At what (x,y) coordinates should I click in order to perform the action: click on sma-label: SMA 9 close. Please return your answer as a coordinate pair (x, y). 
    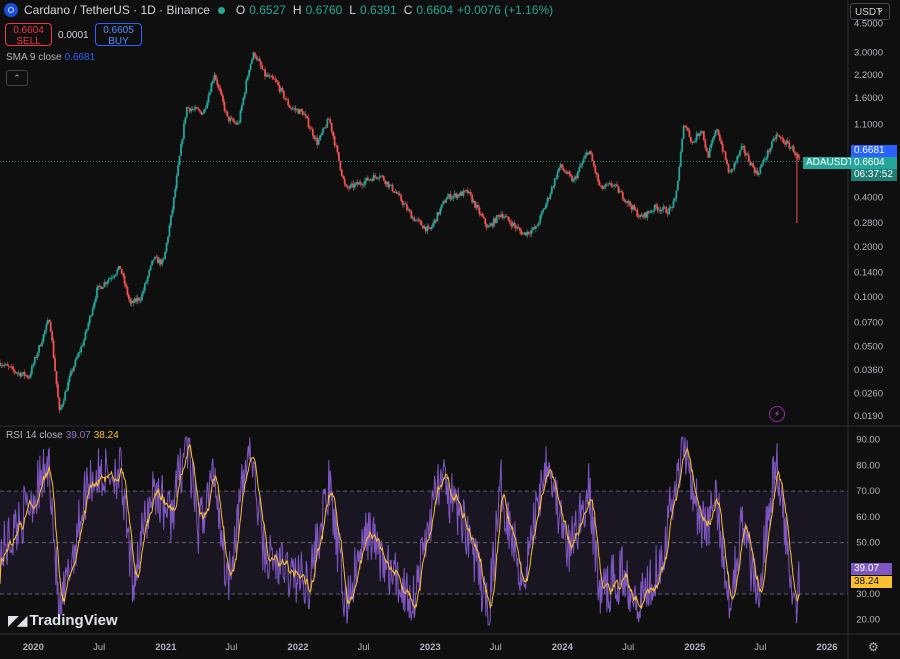
    Looking at the image, I should click on (34, 57).